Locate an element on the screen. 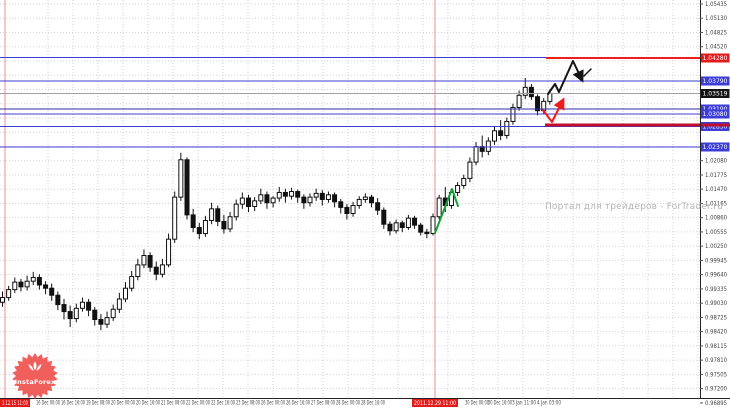  time-tick-label: 22 Dec 16:00 is located at coordinates (223, 403).